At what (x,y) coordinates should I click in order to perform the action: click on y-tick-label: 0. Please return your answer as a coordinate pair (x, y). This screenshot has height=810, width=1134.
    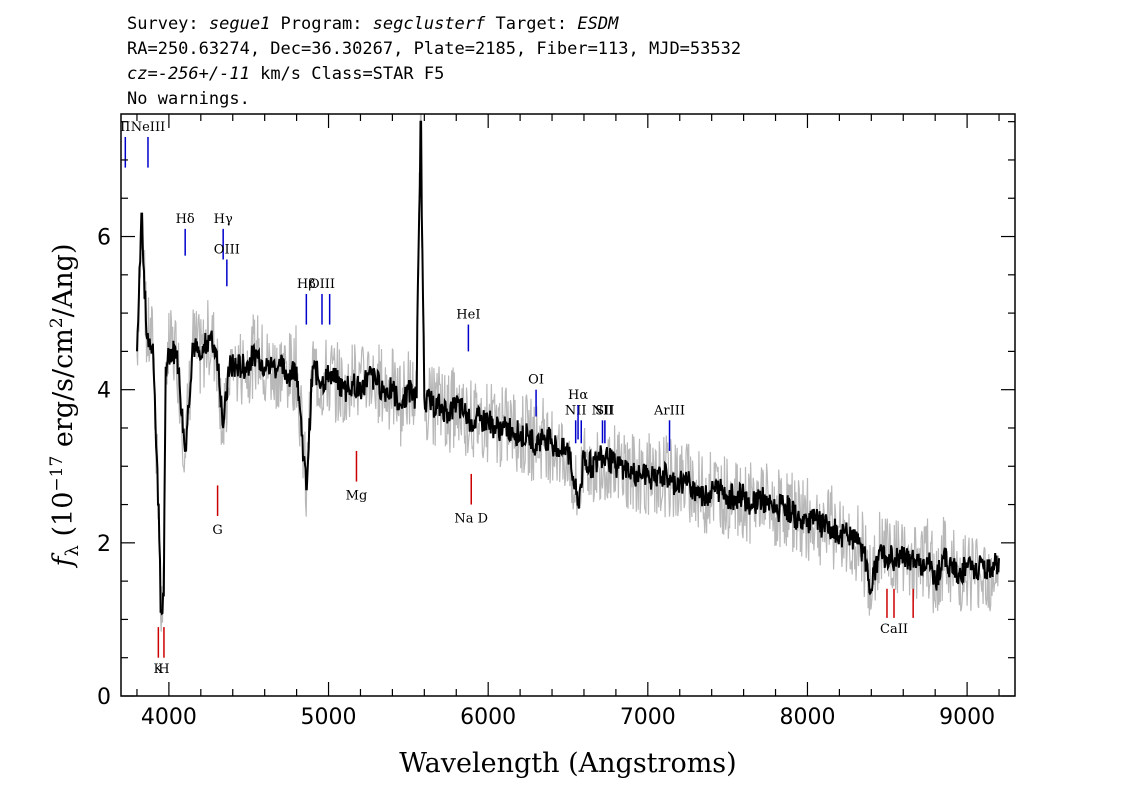
    Looking at the image, I should click on (104, 697).